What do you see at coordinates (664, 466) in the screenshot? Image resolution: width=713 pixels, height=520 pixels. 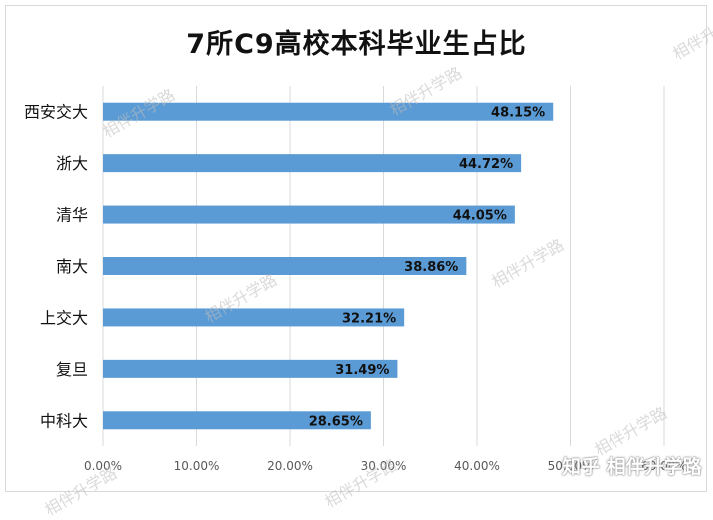 I see `x-tick-label: 60.00%` at bounding box center [664, 466].